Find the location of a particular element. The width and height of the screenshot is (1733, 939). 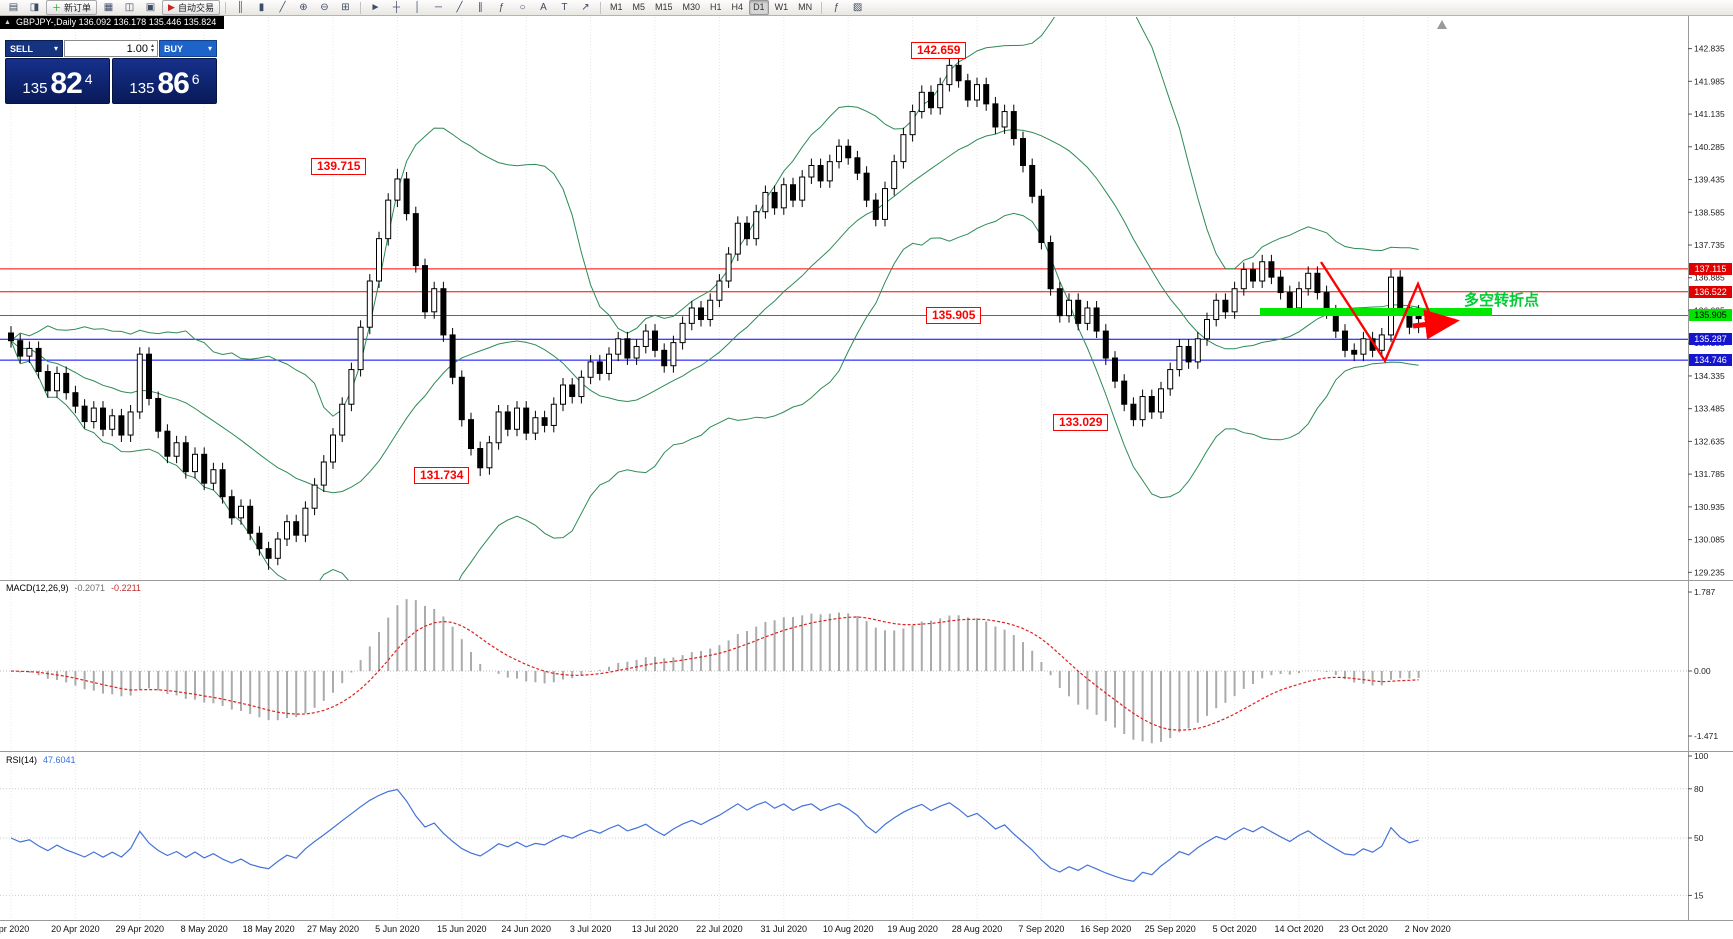

zigzag-annotation is located at coordinates (1378, 312).